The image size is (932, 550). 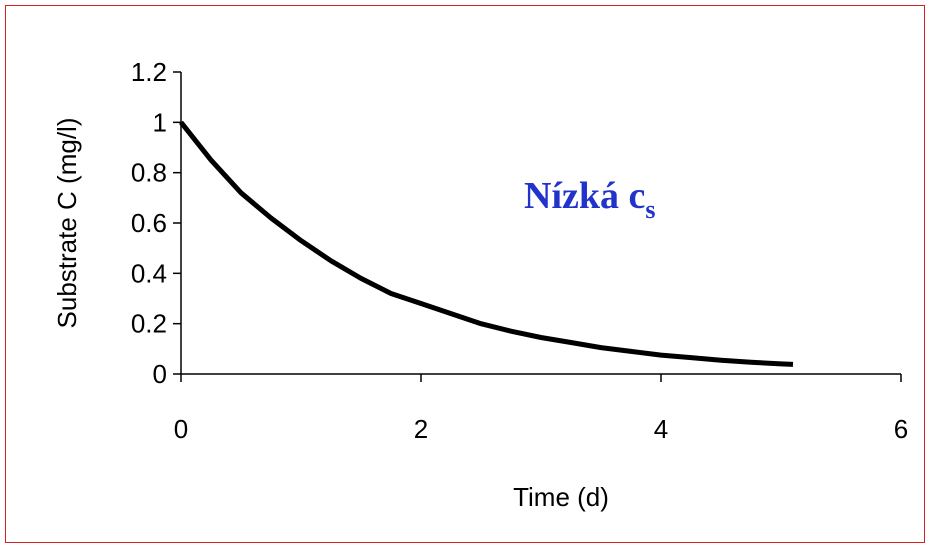 I want to click on y-tick-label: 0, so click(x=160, y=374).